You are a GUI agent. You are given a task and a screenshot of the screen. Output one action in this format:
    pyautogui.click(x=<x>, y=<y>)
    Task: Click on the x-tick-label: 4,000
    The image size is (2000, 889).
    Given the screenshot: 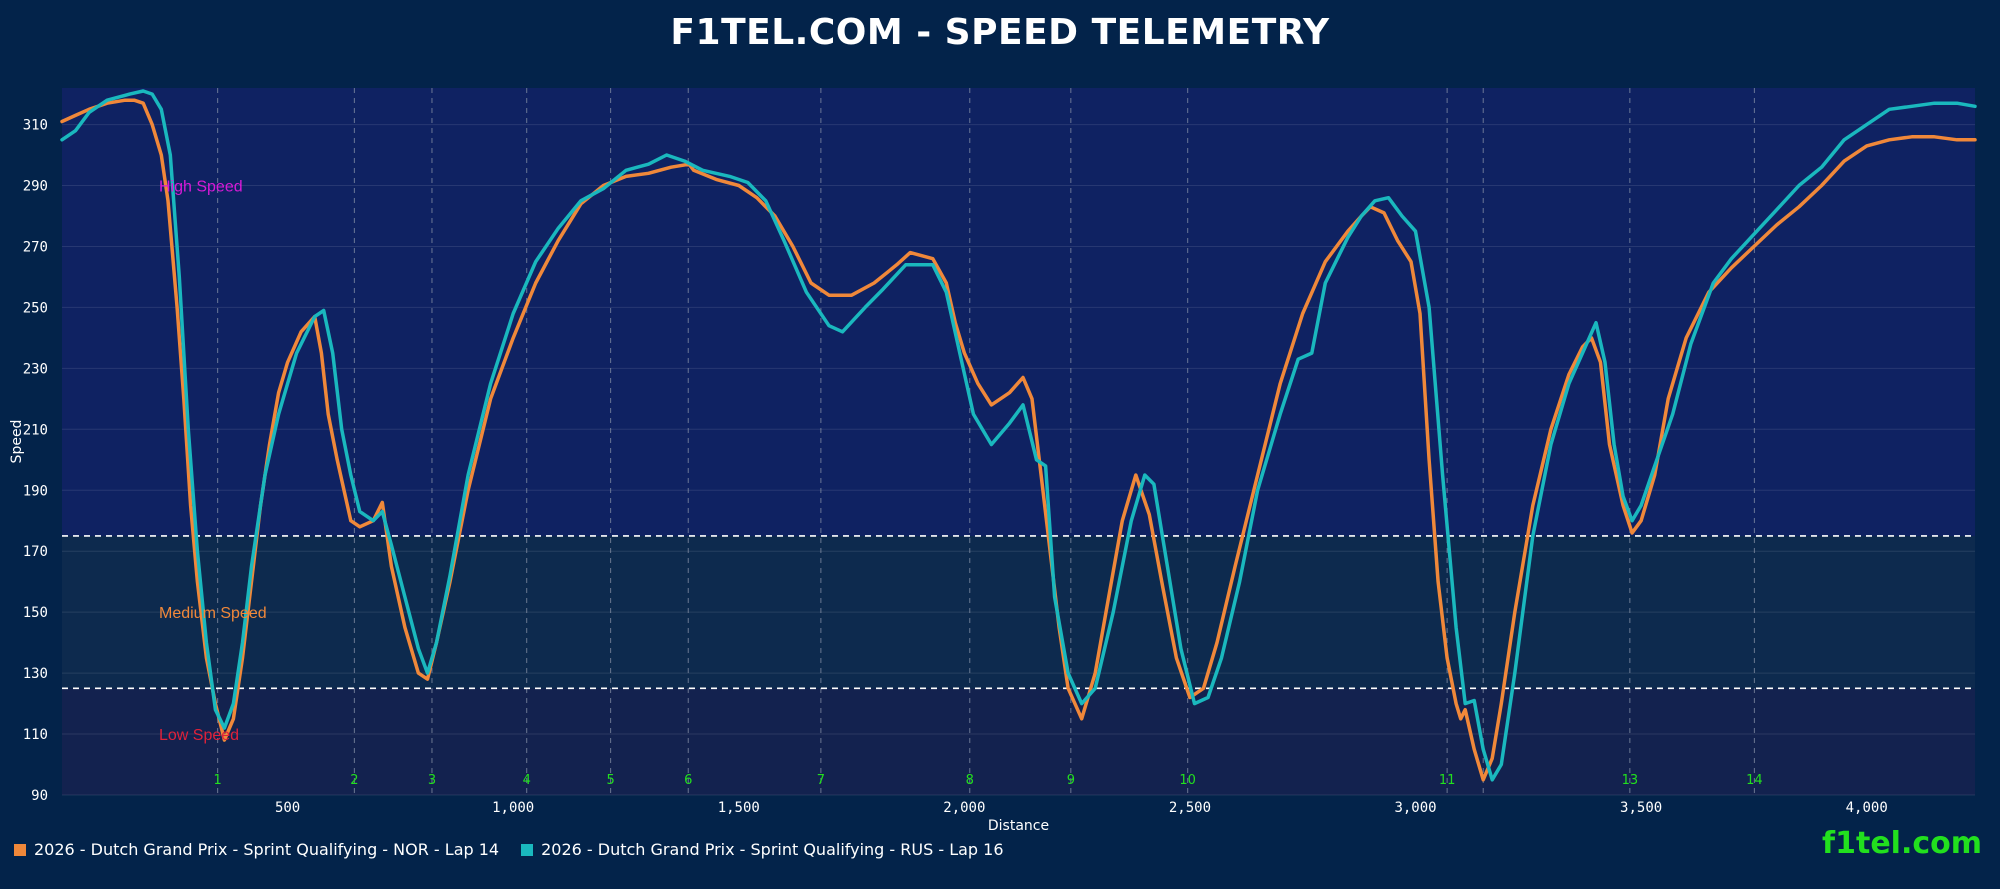 What is the action you would take?
    pyautogui.click(x=1867, y=808)
    